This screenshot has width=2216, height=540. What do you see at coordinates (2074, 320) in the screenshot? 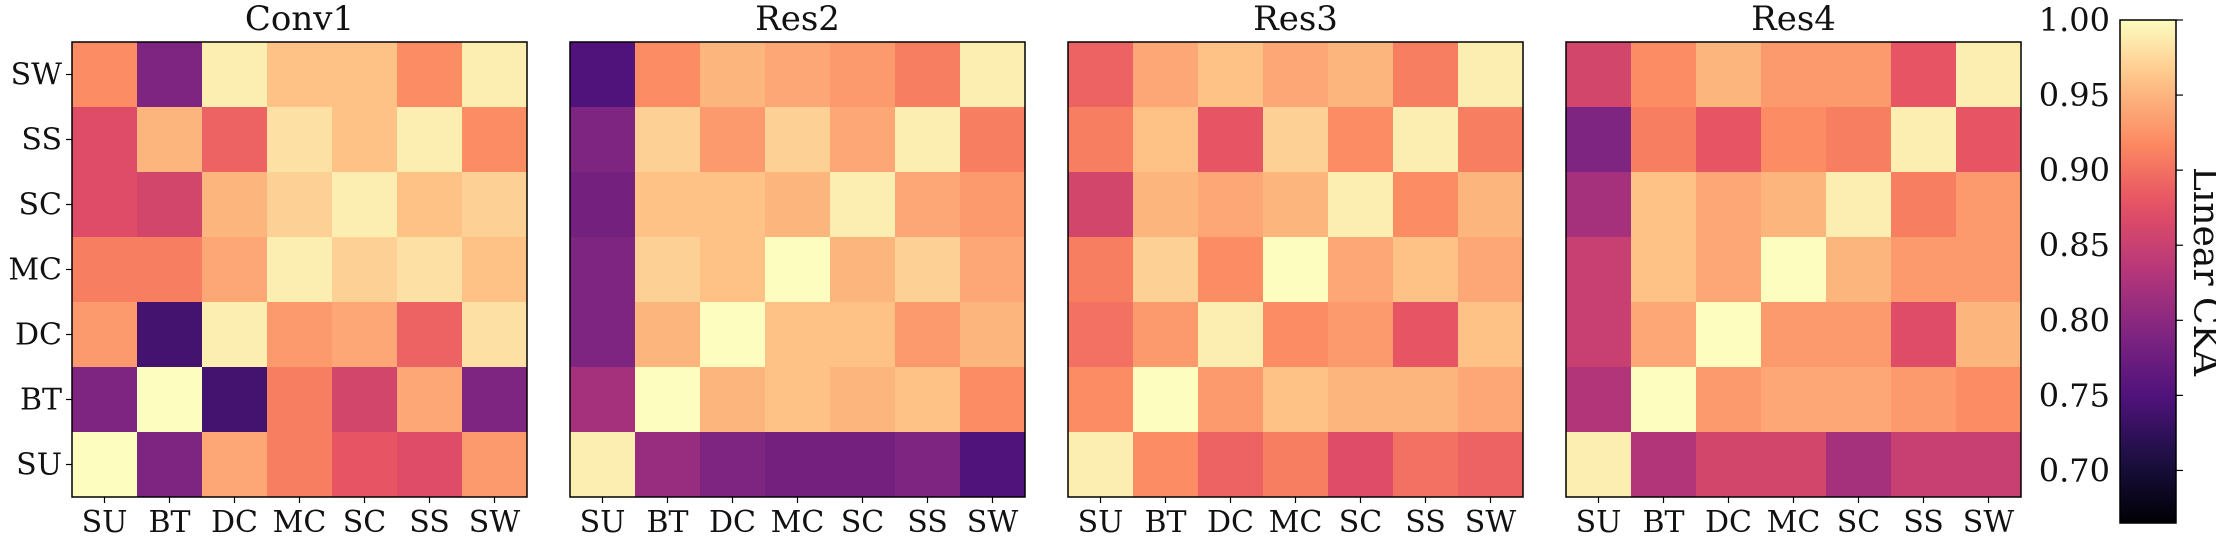
I see `colorbar-tick-label: 0.80` at bounding box center [2074, 320].